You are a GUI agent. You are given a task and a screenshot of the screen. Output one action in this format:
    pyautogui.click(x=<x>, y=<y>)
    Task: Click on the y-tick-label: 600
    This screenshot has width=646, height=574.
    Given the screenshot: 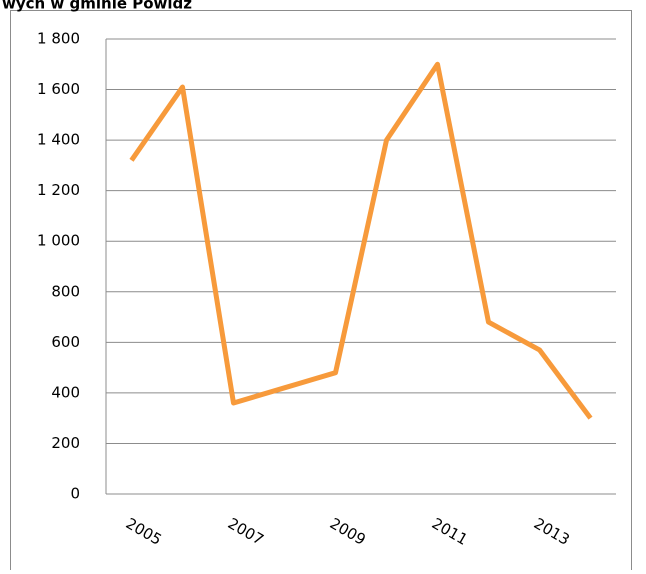 What is the action you would take?
    pyautogui.click(x=65, y=342)
    